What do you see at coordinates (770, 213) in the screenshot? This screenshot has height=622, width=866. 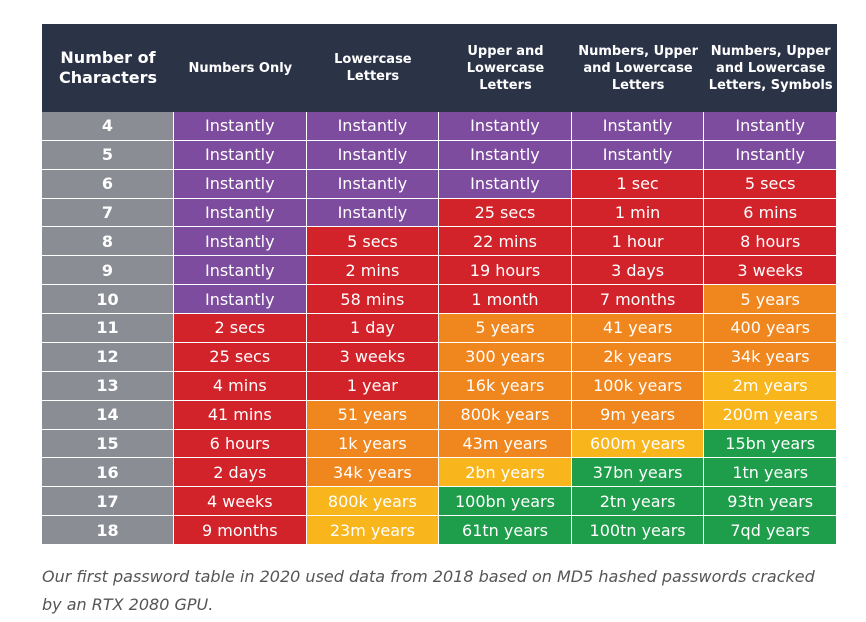 I see `table-cell: 6 mins` at bounding box center [770, 213].